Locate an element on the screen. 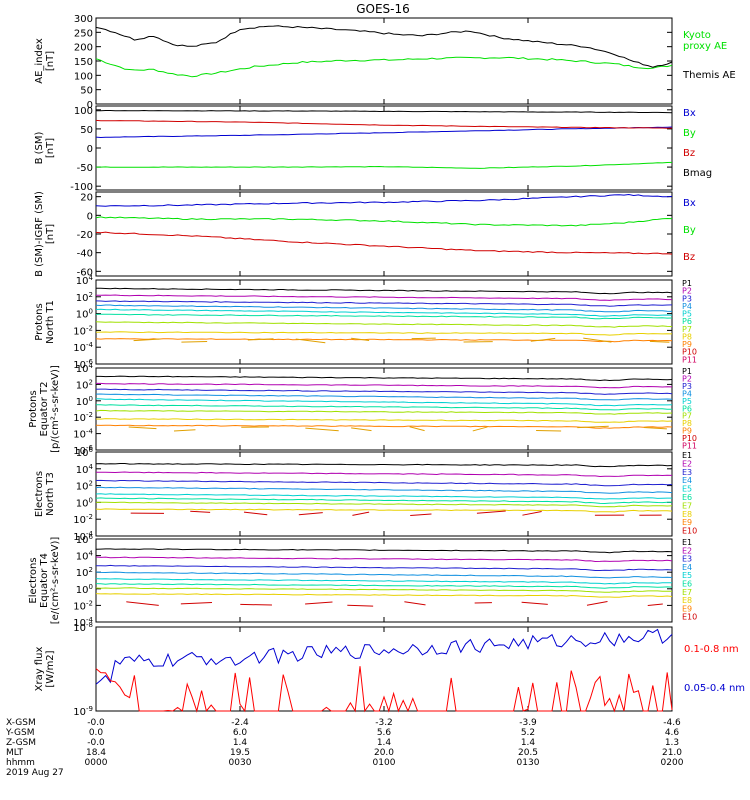 This screenshot has height=800, width=750. series-bz is located at coordinates (384, 124).